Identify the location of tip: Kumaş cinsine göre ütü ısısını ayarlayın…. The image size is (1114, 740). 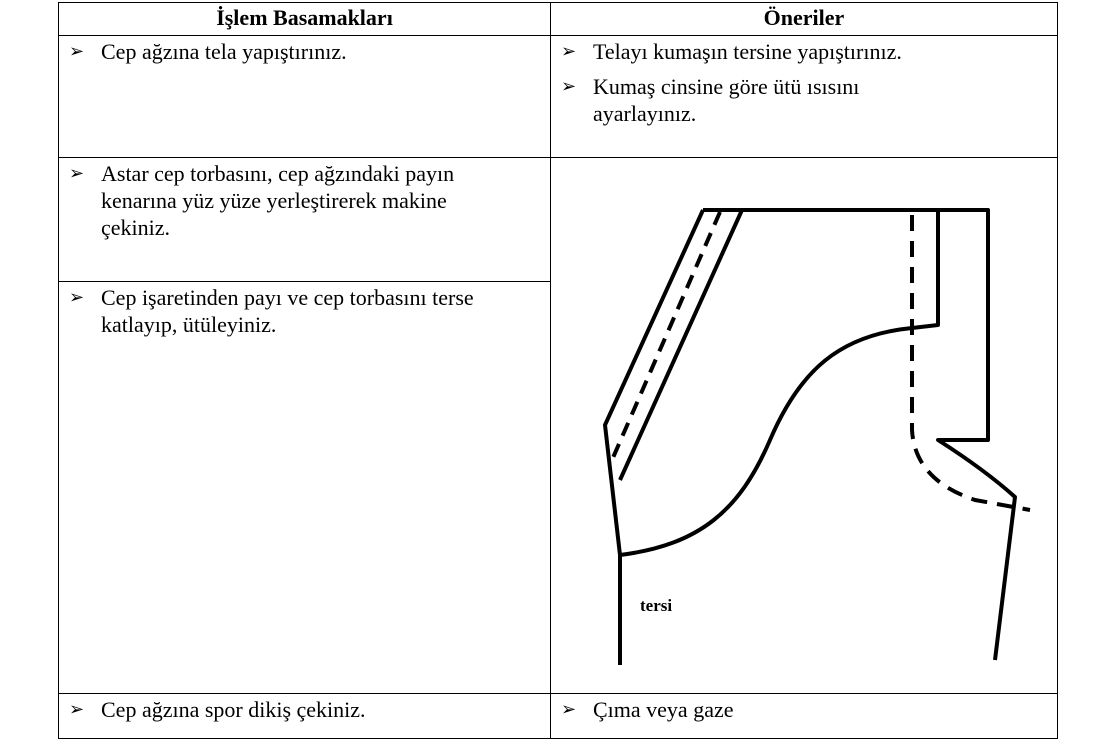
(722, 100).